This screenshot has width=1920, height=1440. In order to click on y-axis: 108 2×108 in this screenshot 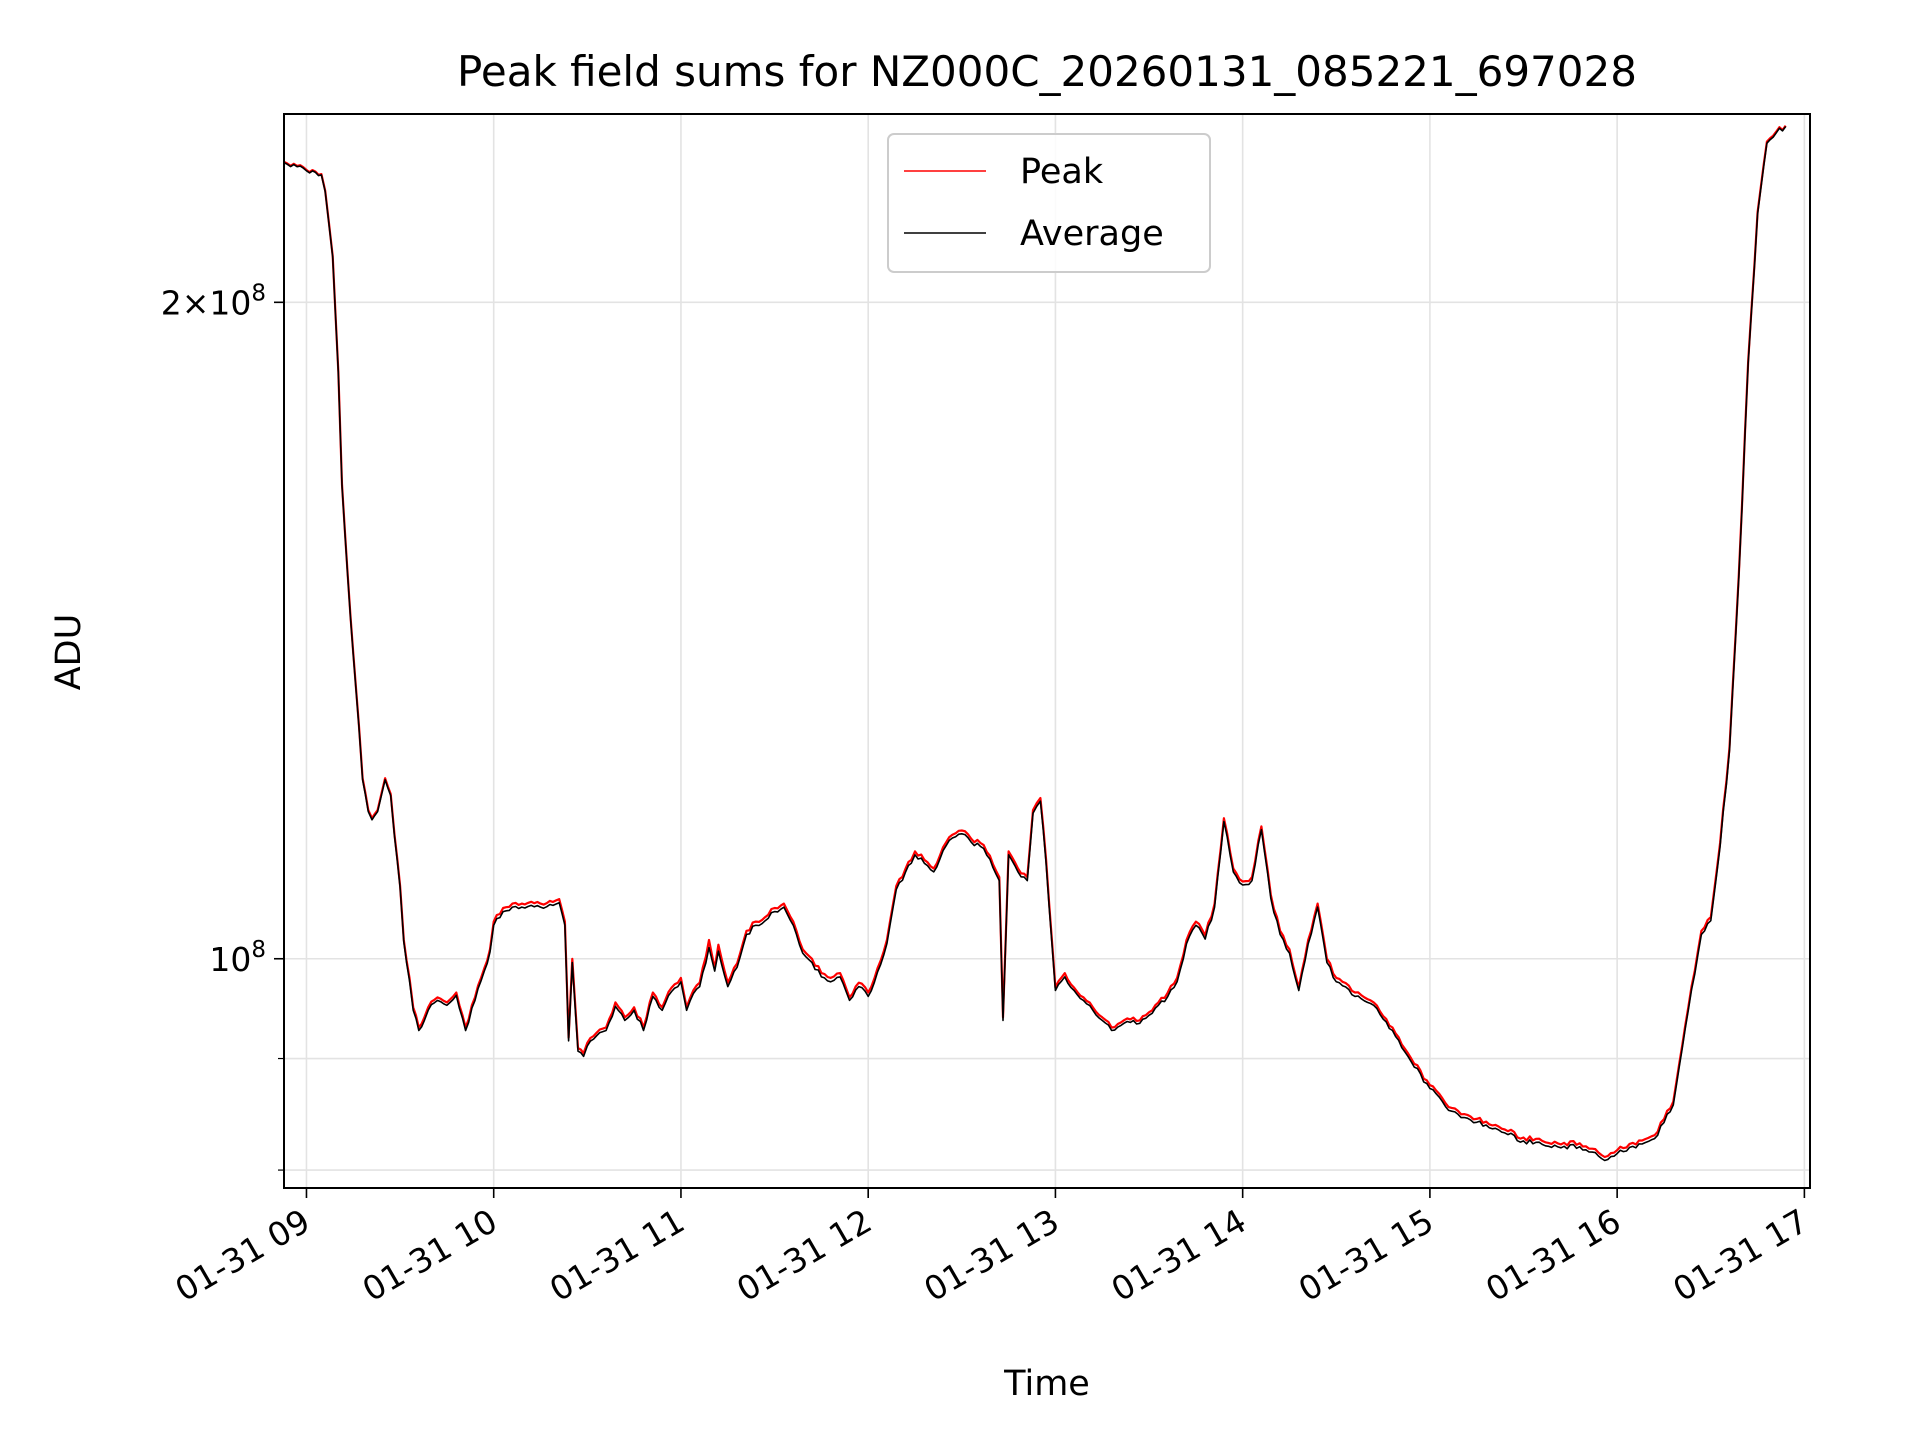, I will do `click(222, 725)`.